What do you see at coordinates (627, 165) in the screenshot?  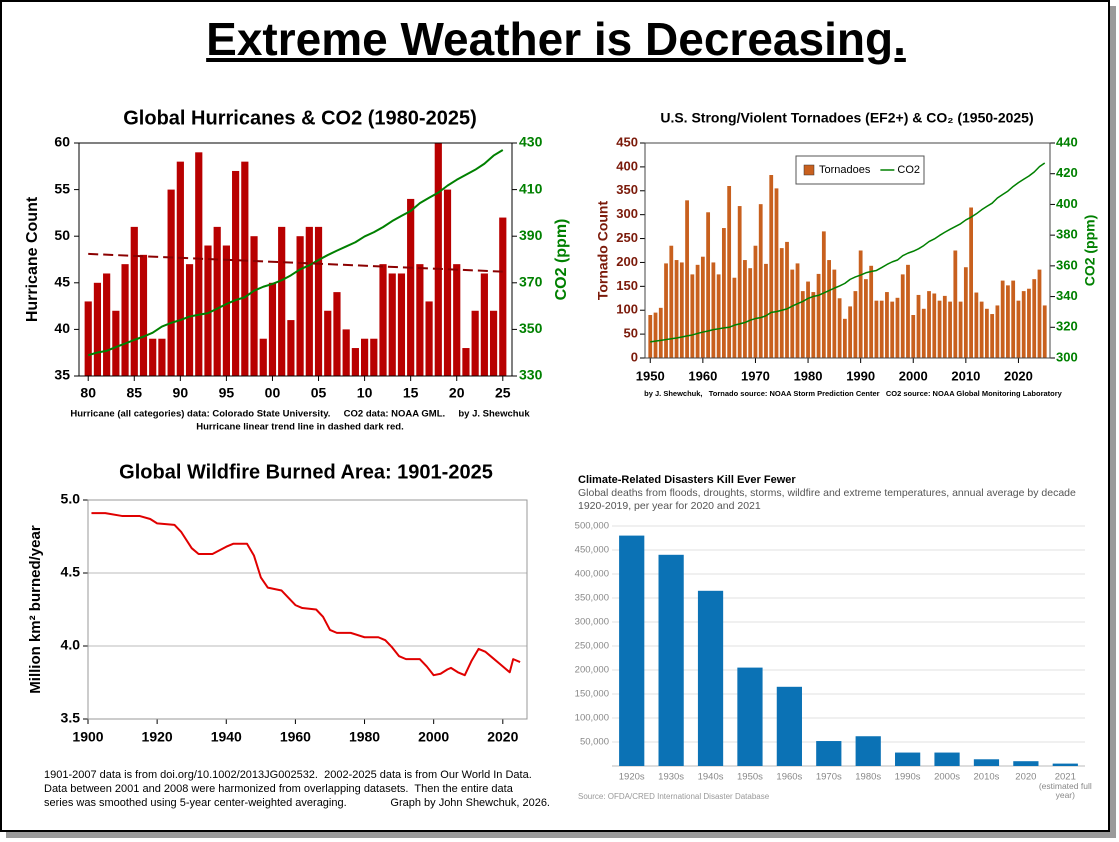 I see `y-tick-label: 400` at bounding box center [627, 165].